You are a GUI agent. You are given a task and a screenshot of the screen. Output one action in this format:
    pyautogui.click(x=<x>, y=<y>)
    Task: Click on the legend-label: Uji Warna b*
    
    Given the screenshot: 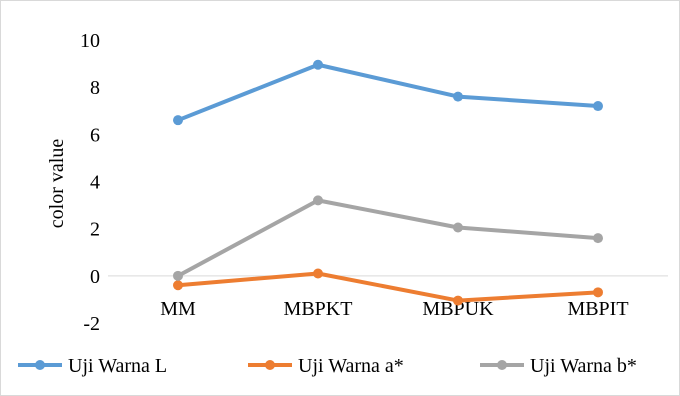 What is the action you would take?
    pyautogui.click(x=583, y=366)
    